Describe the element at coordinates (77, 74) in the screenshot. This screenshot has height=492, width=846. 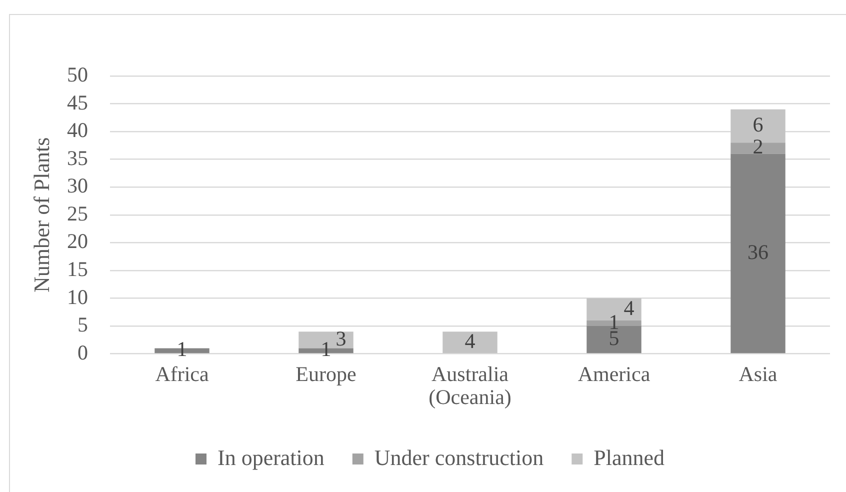
I see `y-tick-label: 50` at that location.